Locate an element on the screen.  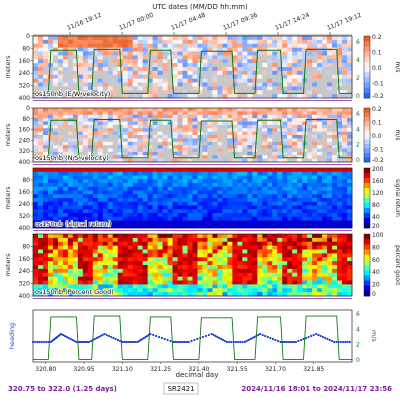
colorbar-segment is located at coordinates (367, 293).